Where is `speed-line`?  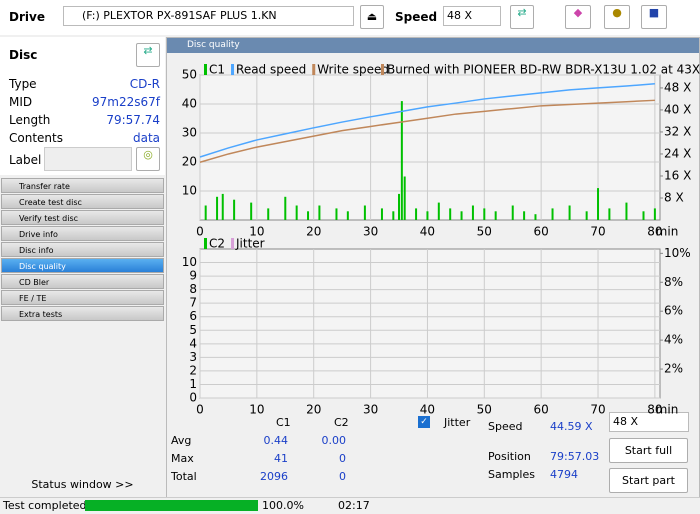 speed-line is located at coordinates (427, 131).